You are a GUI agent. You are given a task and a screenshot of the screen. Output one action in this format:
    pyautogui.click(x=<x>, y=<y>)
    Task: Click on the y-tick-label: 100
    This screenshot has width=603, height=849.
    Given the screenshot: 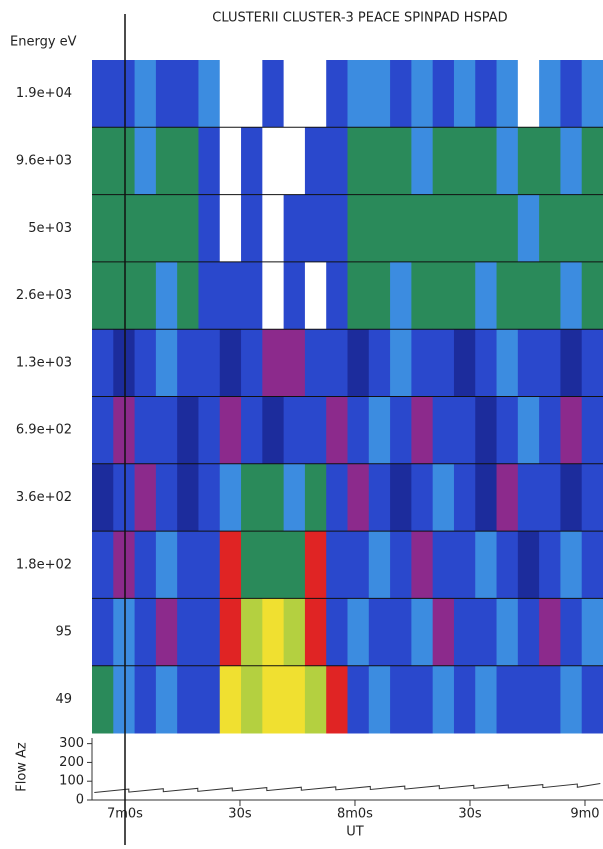 What is the action you would take?
    pyautogui.click(x=71, y=781)
    